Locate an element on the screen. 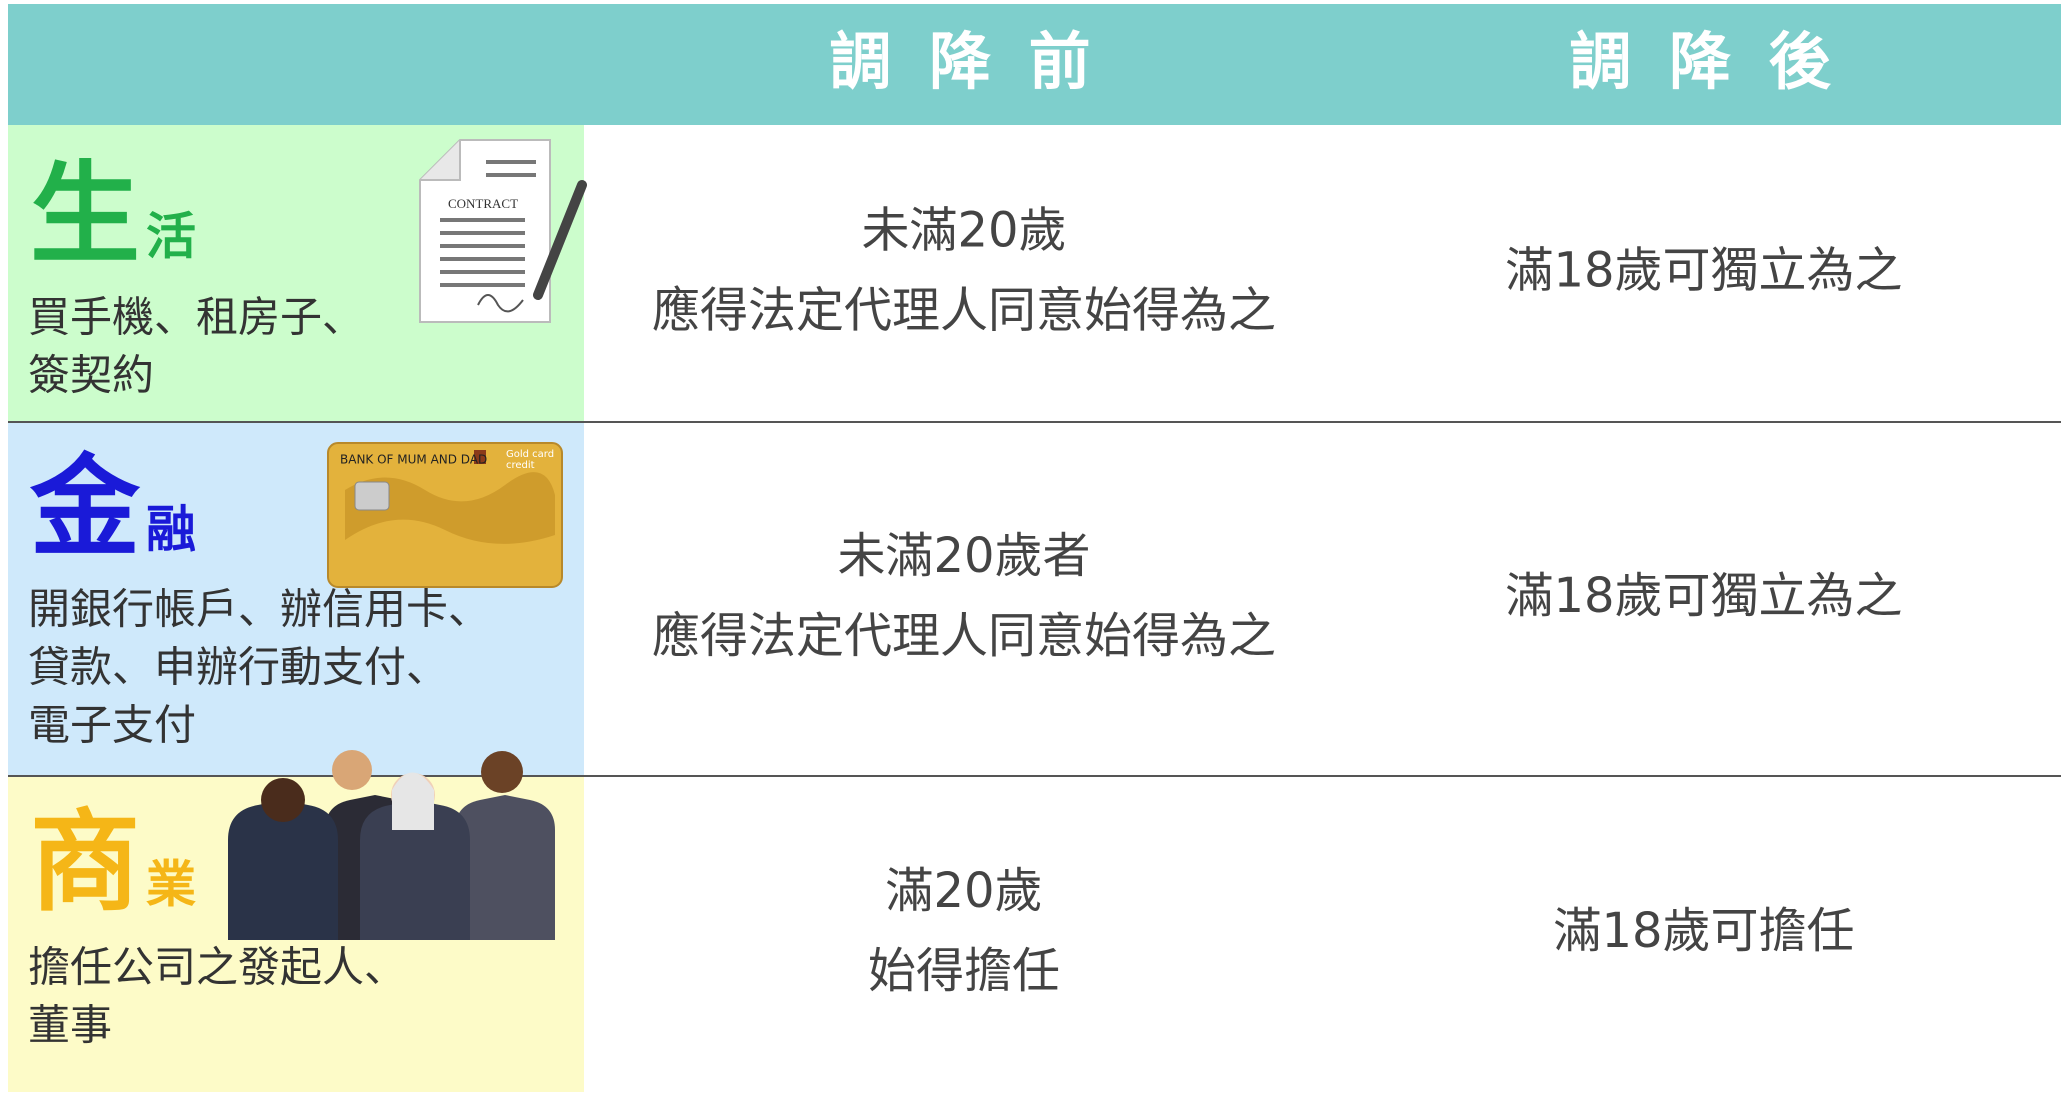 The height and width of the screenshot is (1094, 2061). description: 開銀行帳戶、辦信用卡、 is located at coordinates (259, 609).